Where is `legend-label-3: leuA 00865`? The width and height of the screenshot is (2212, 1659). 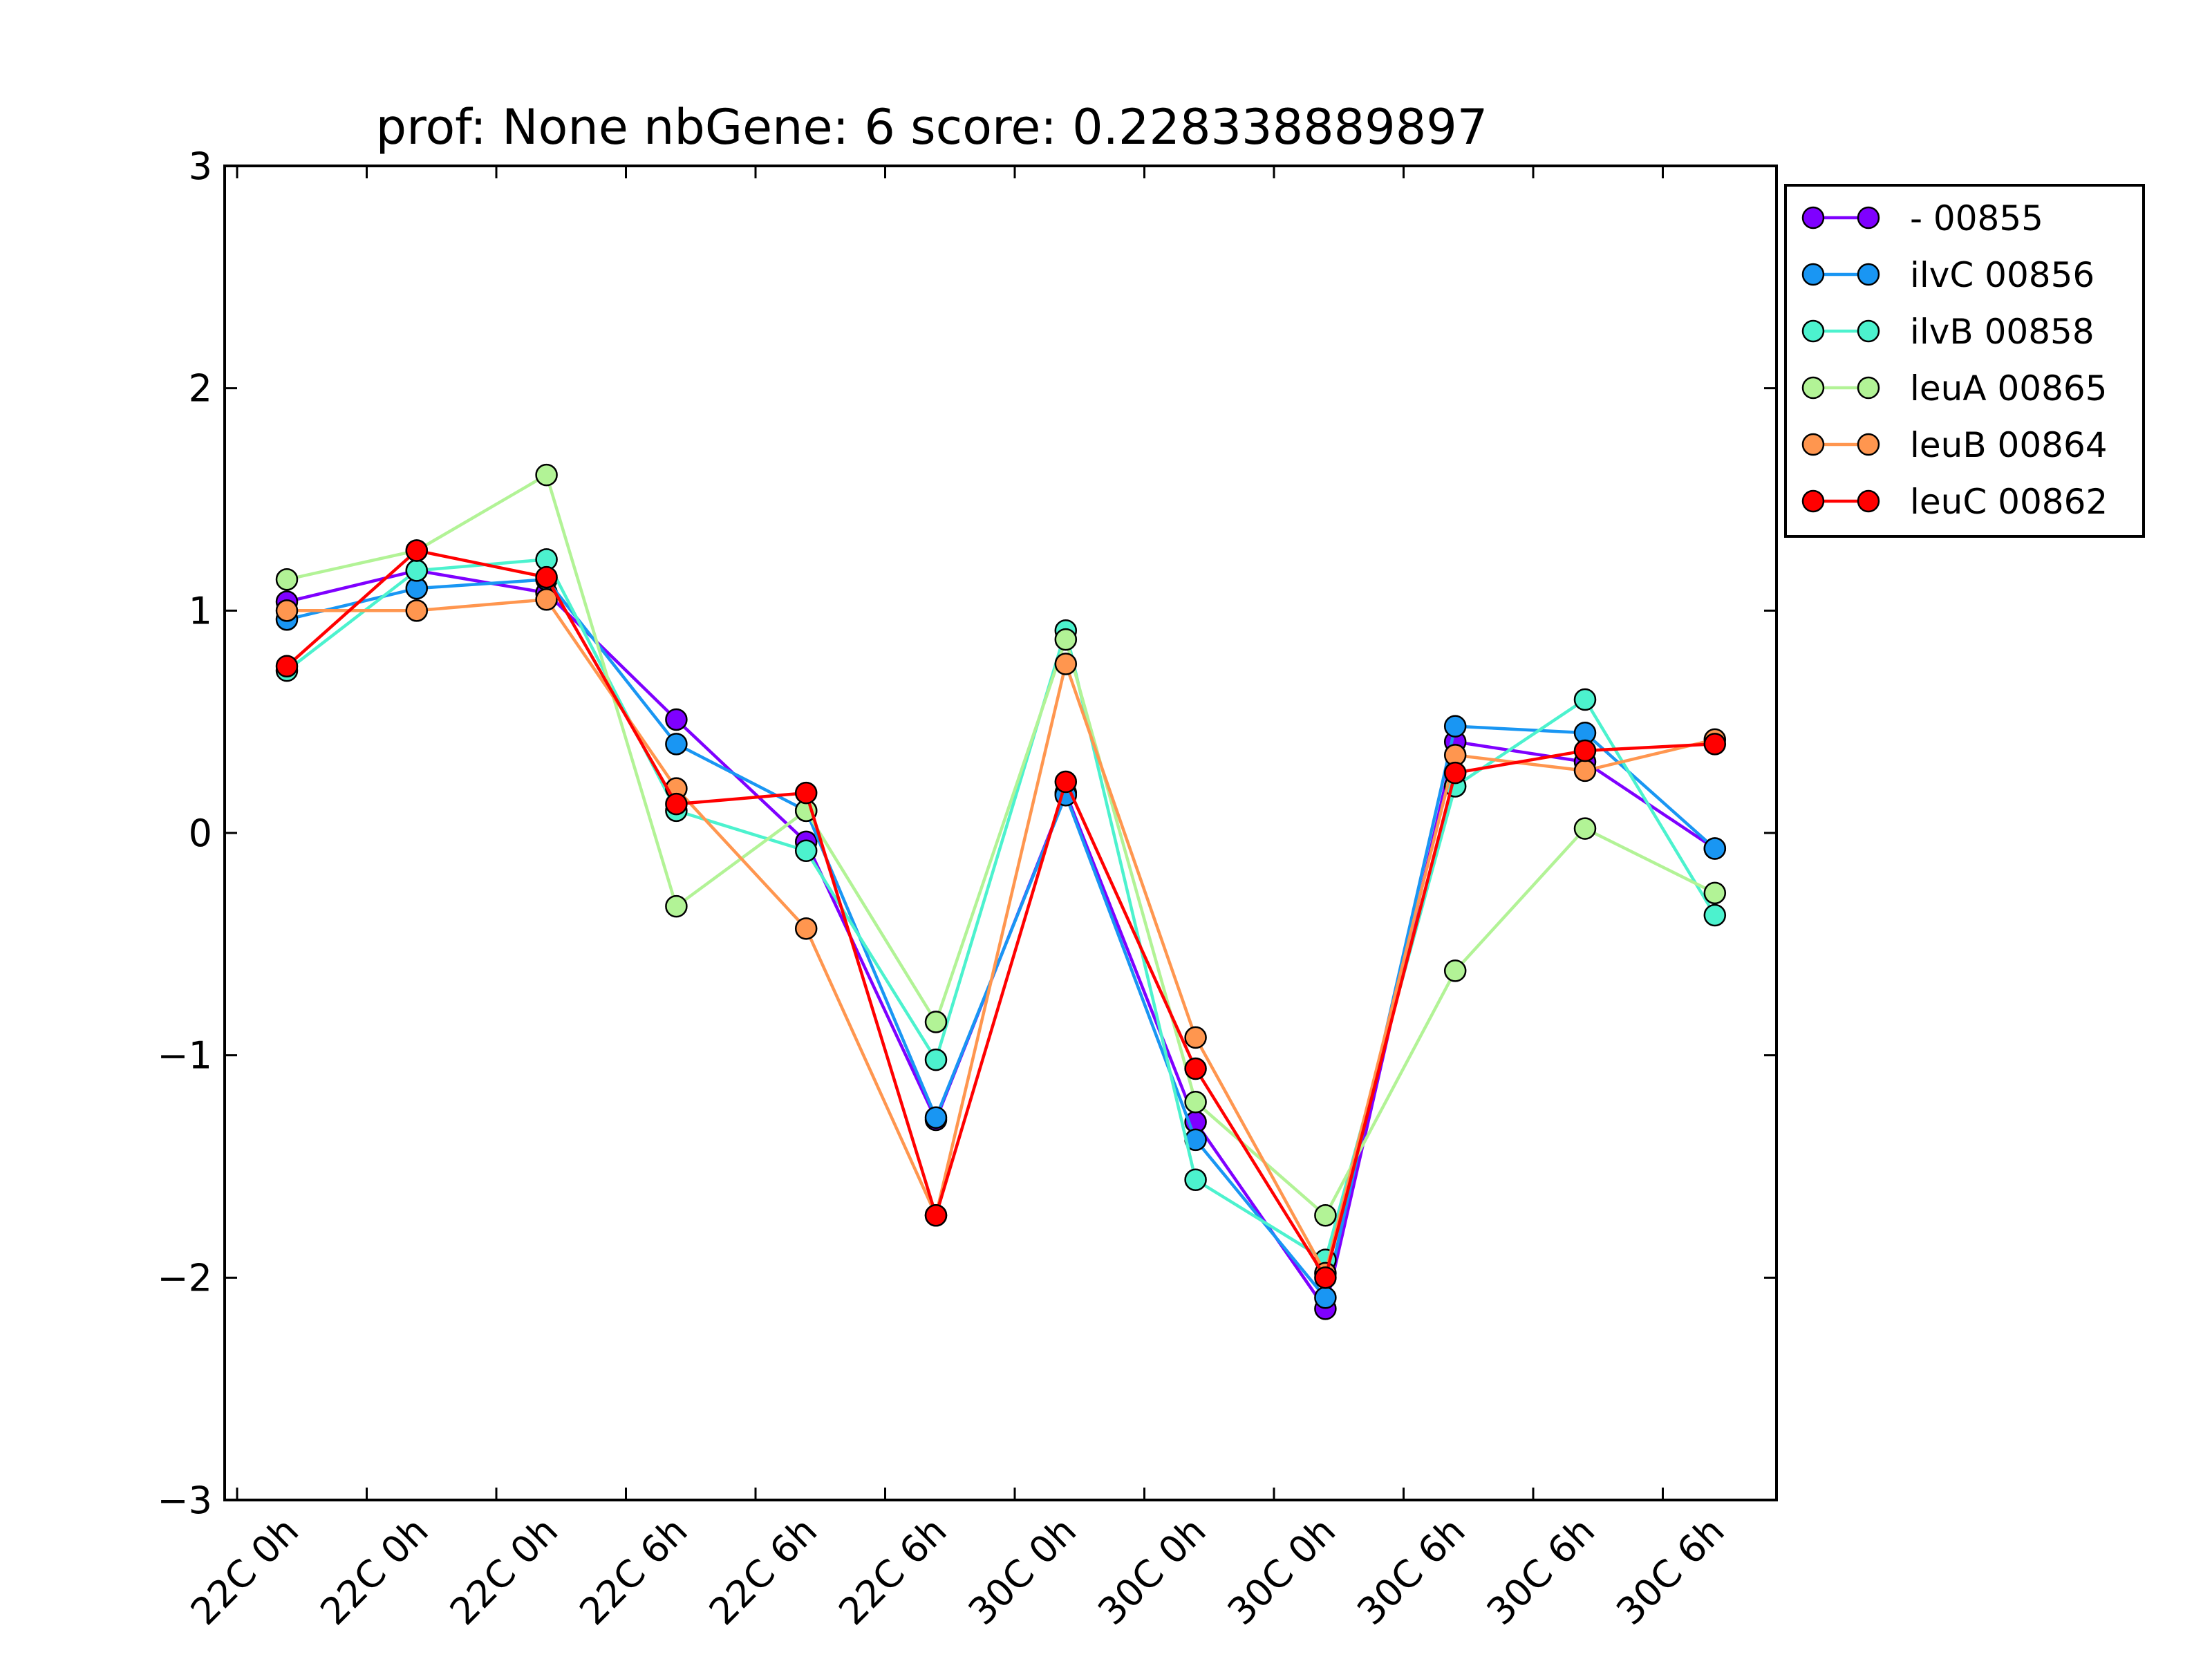
legend-label-3: leuA 00865 is located at coordinates (2009, 388).